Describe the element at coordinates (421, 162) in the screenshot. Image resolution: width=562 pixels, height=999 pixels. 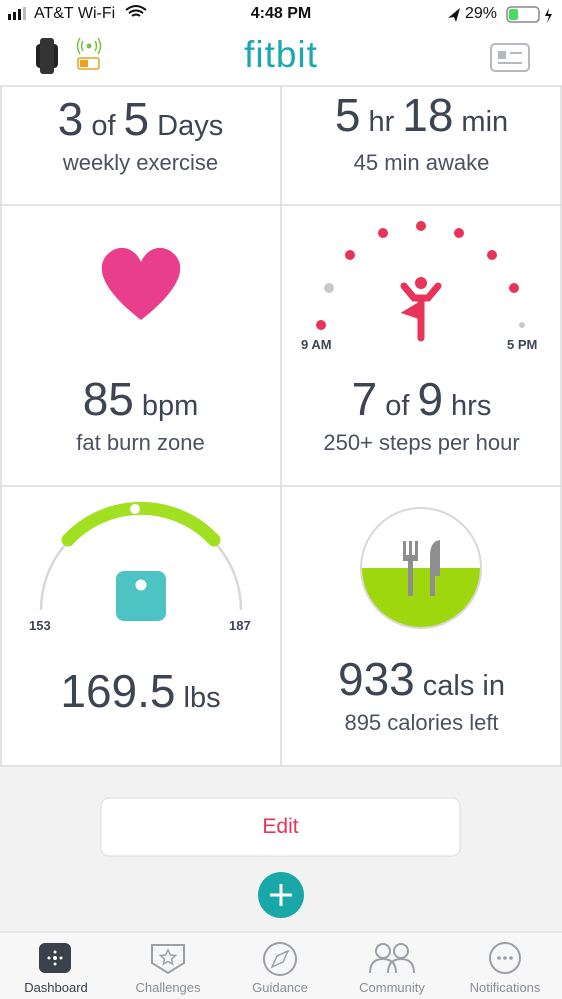
I see `tile-subtitle: 45 min awake` at that location.